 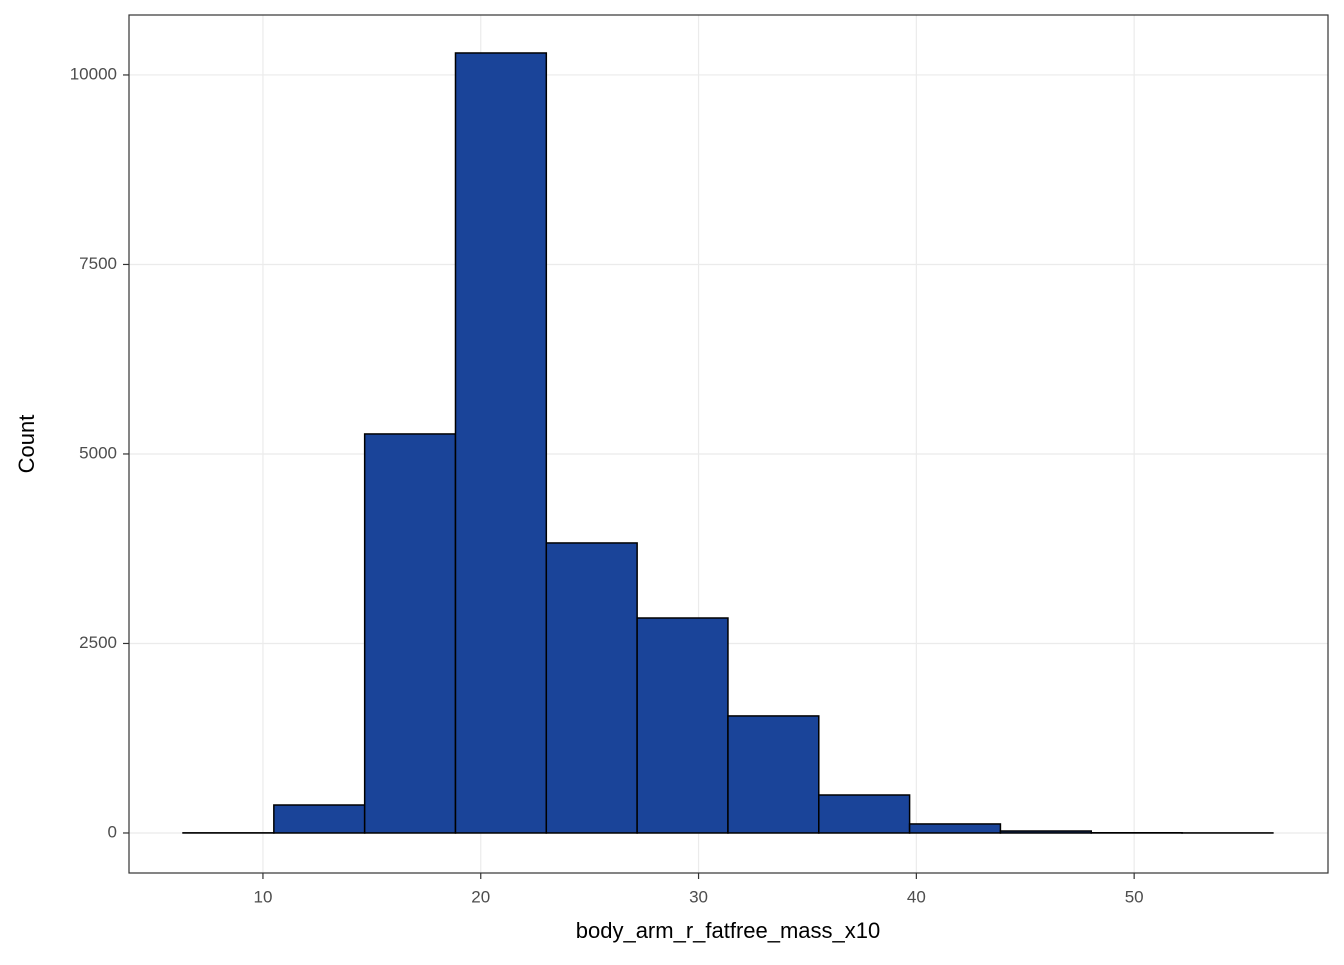 I want to click on x-axis-title: body_arm_r_fatfree_mass_x10, so click(x=728, y=930).